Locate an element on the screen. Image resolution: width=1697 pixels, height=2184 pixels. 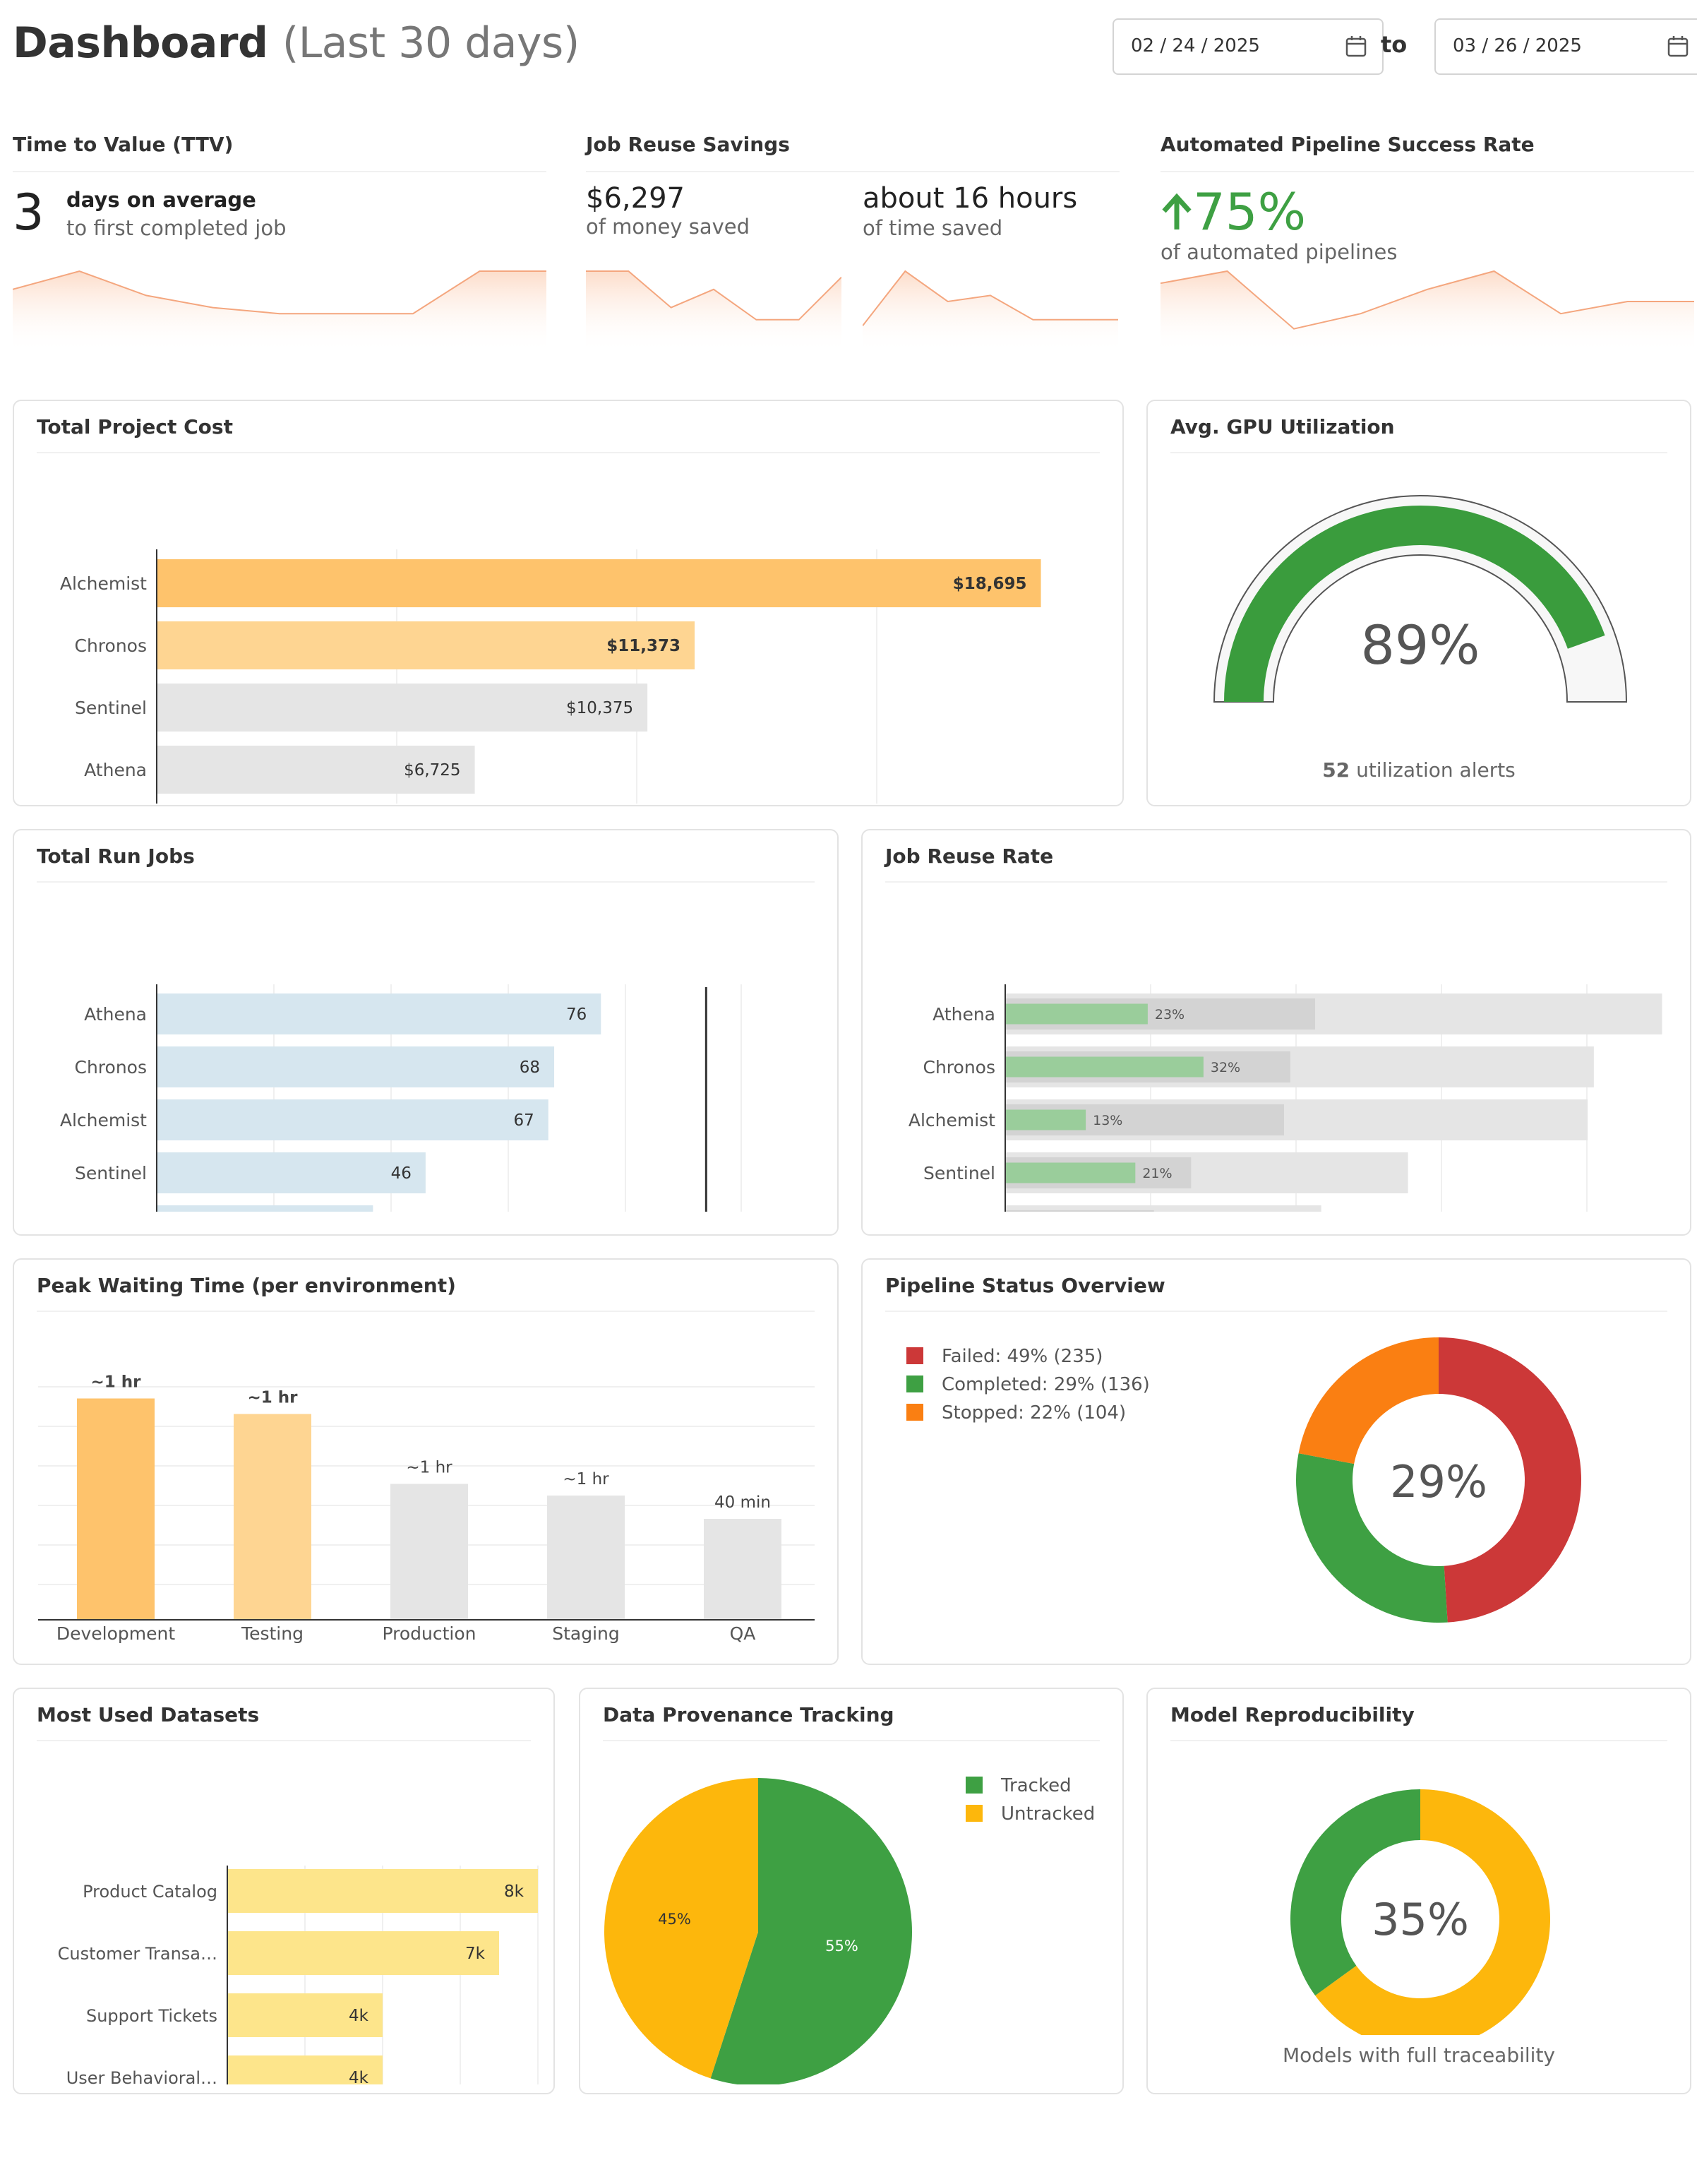
reuse-time-sparkline is located at coordinates (991, 311).